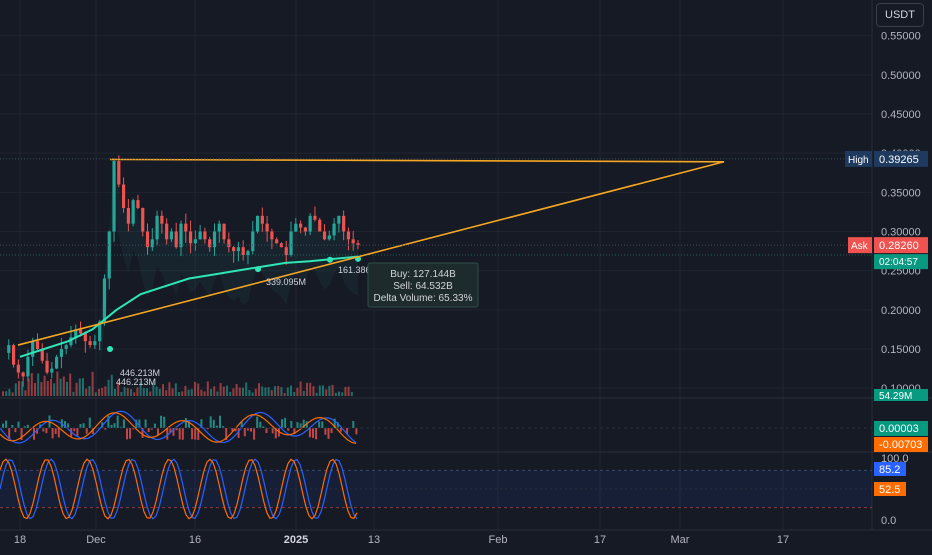  I want to click on ask-value-label: 0.28260, so click(899, 246).